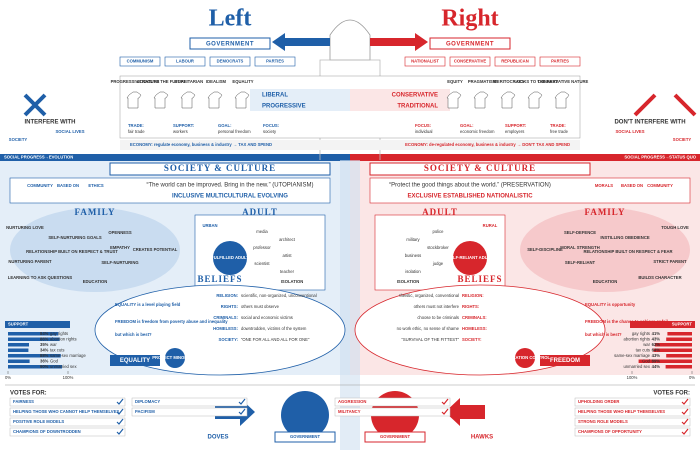  I want to click on belief-equality: EQUALITY is opportunity, so click(610, 304).